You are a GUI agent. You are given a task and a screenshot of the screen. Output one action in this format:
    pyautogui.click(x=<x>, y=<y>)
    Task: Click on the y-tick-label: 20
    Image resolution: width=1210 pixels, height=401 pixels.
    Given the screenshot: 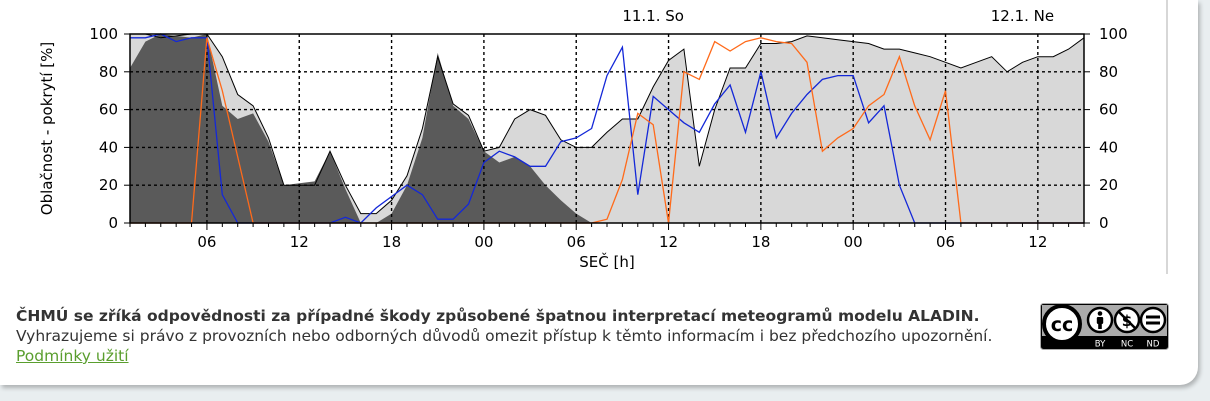 What is the action you would take?
    pyautogui.click(x=108, y=185)
    